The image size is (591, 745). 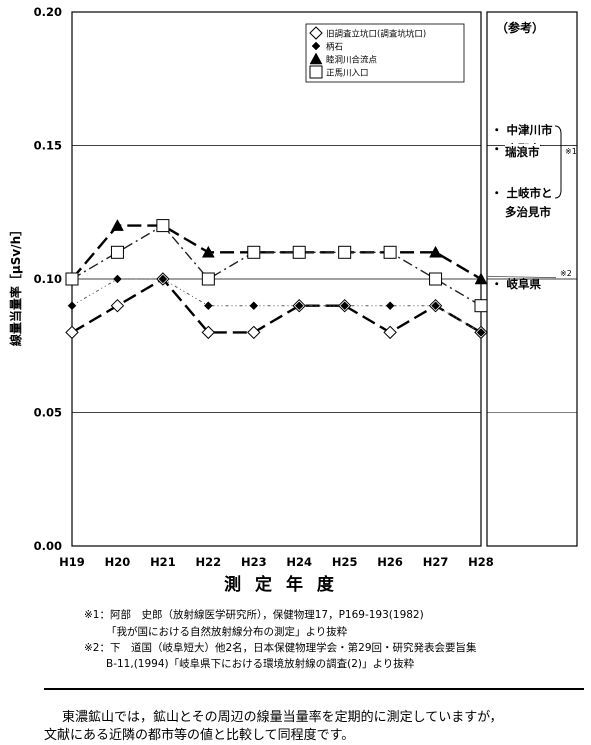 What do you see at coordinates (376, 34) in the screenshot?
I see `legend-label-0: 旧調査立坑口(調査坑坑口)` at bounding box center [376, 34].